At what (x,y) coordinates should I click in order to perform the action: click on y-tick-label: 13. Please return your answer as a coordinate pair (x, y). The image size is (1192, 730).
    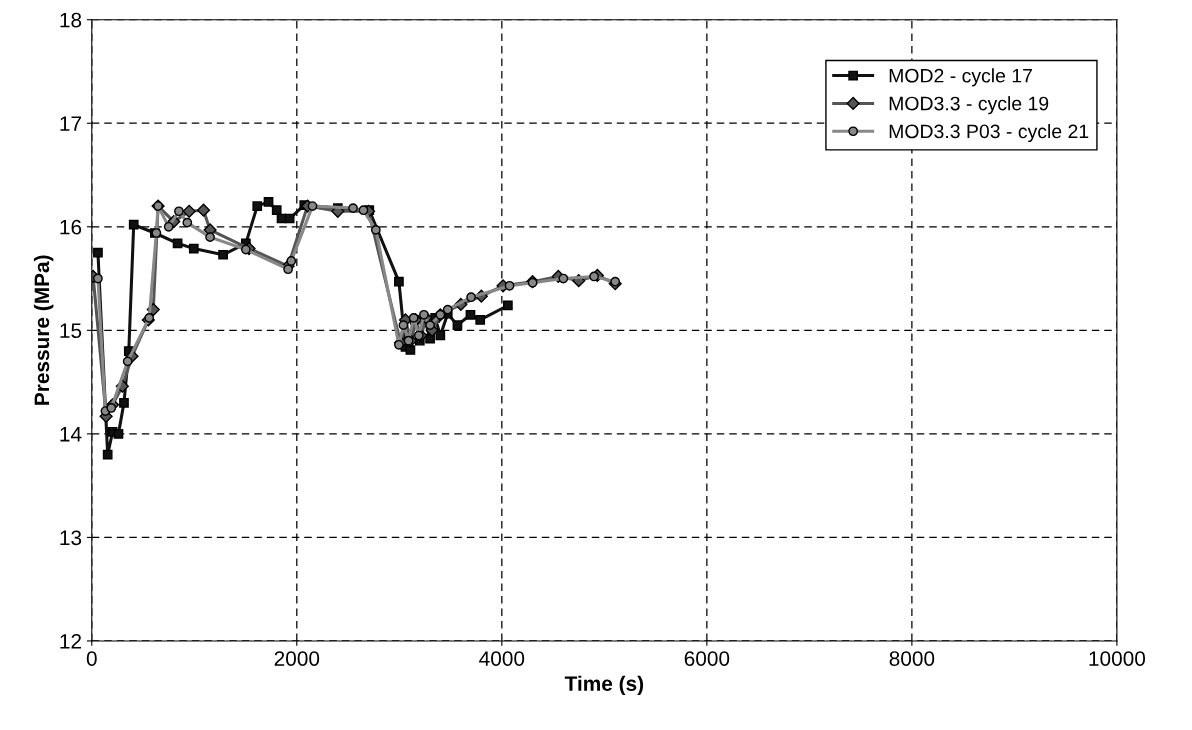
    Looking at the image, I should click on (71, 538).